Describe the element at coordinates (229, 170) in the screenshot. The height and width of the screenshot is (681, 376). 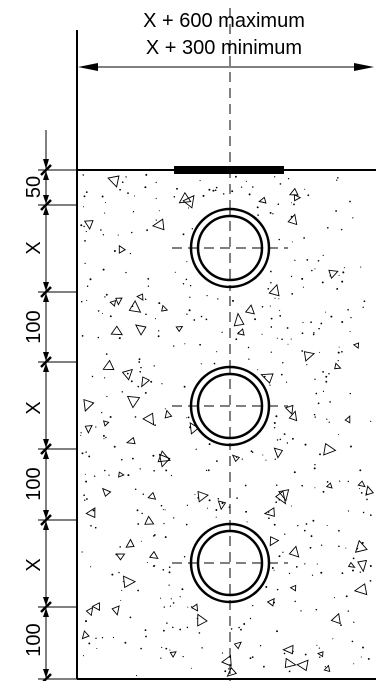
I see `surface-marker-bar` at that location.